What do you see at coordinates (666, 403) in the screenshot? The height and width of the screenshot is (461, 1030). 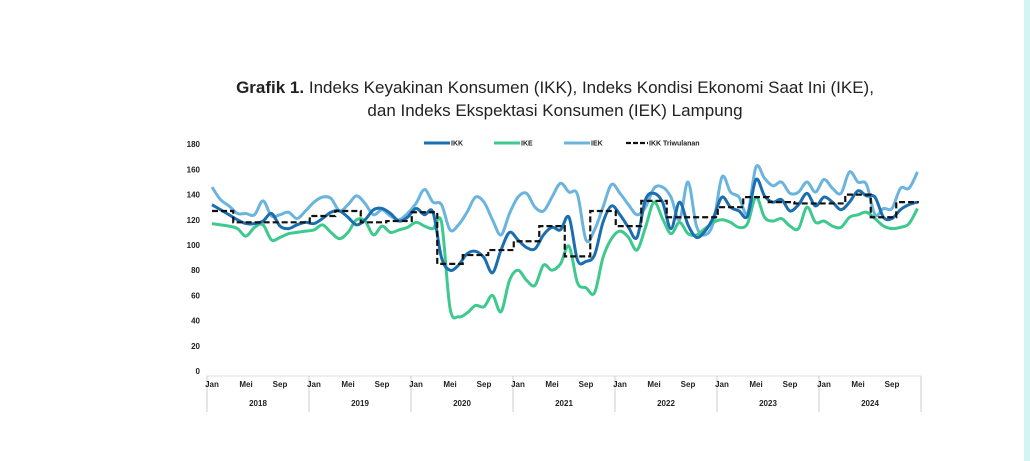 I see `year-label: 2022` at bounding box center [666, 403].